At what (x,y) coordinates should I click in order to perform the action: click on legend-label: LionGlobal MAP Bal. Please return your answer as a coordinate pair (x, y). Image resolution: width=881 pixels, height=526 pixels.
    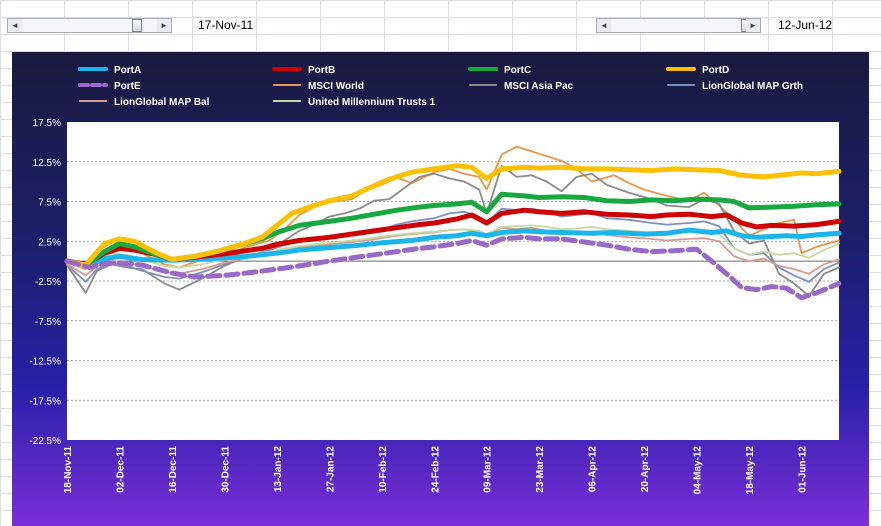
    Looking at the image, I should click on (162, 102).